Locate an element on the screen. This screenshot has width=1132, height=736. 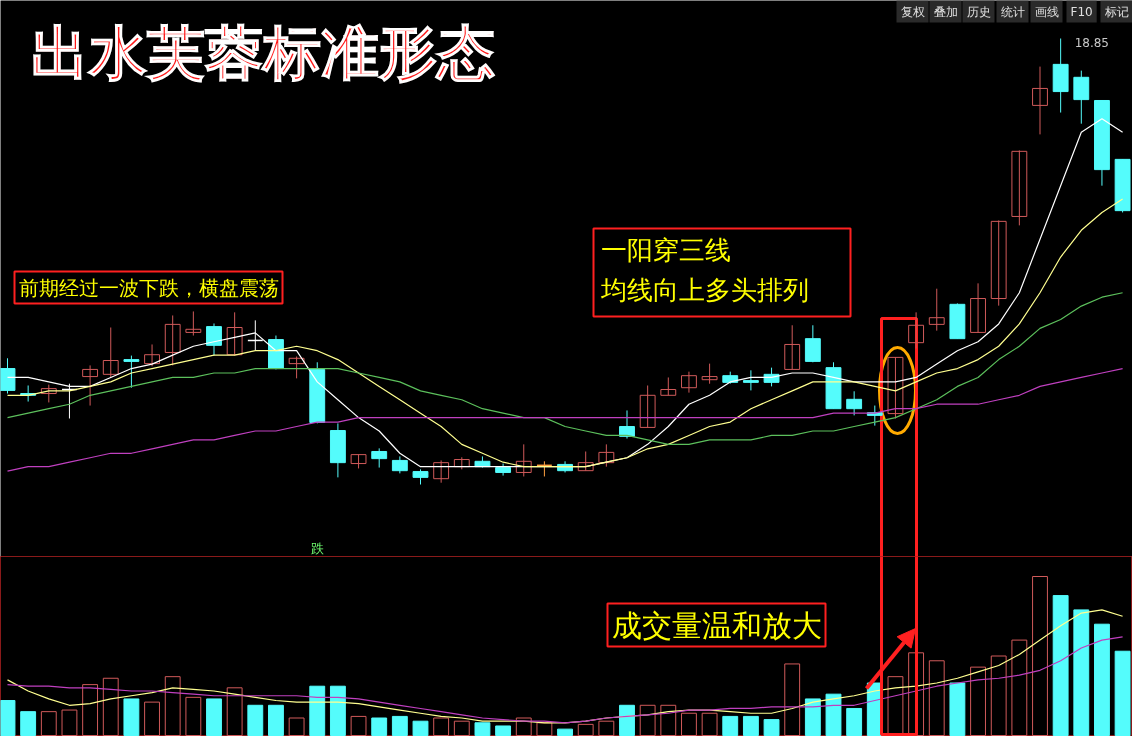
text: 复权 is located at coordinates (912, 11).